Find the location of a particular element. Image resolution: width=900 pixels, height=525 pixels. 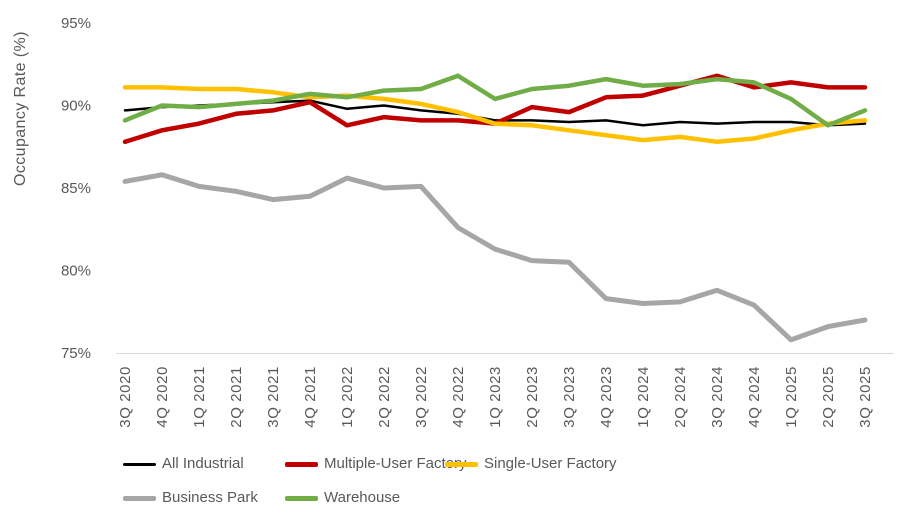

legend-item-single-user-factory: Single-User Factory is located at coordinates (531, 464).